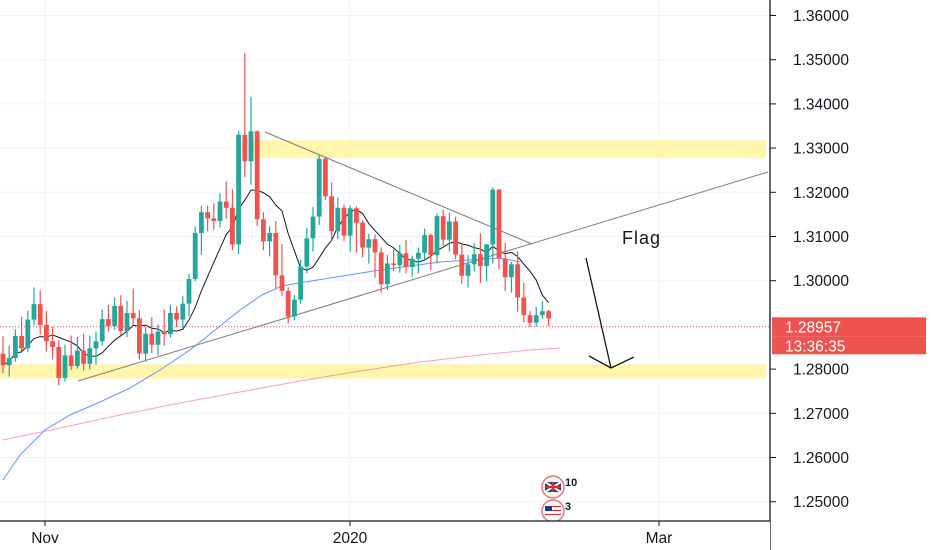 This screenshot has width=932, height=550. I want to click on annotations: Flag, so click(622, 298).